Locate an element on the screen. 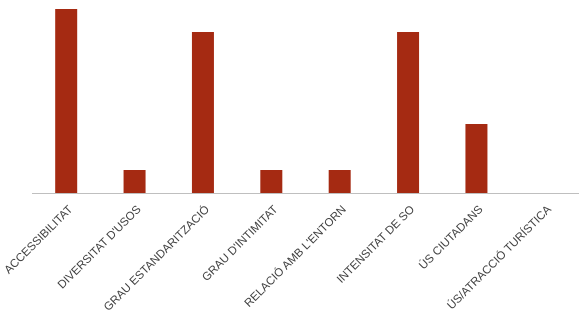 The height and width of the screenshot is (327, 579). x-tick-label-5: INTENSITAT DE SO is located at coordinates (376, 245).